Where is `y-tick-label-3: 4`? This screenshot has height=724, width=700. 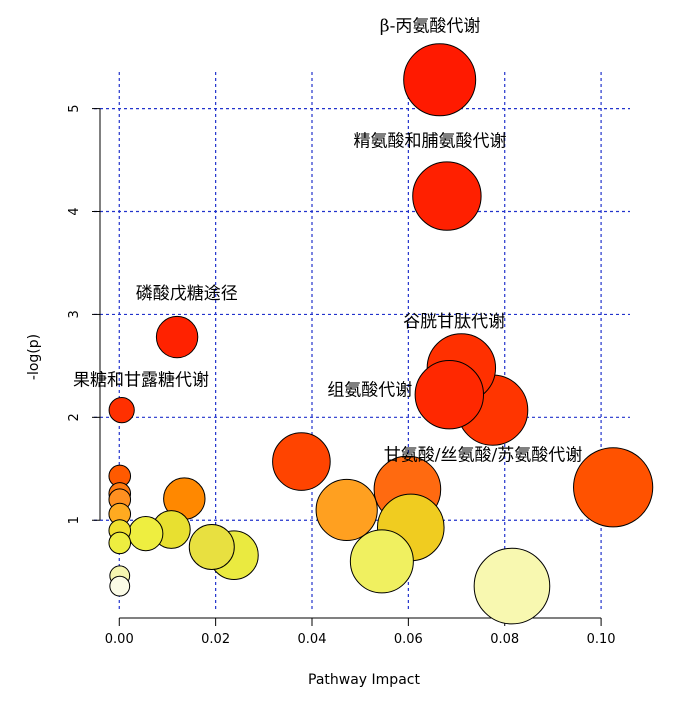 y-tick-label-3: 4 is located at coordinates (74, 211).